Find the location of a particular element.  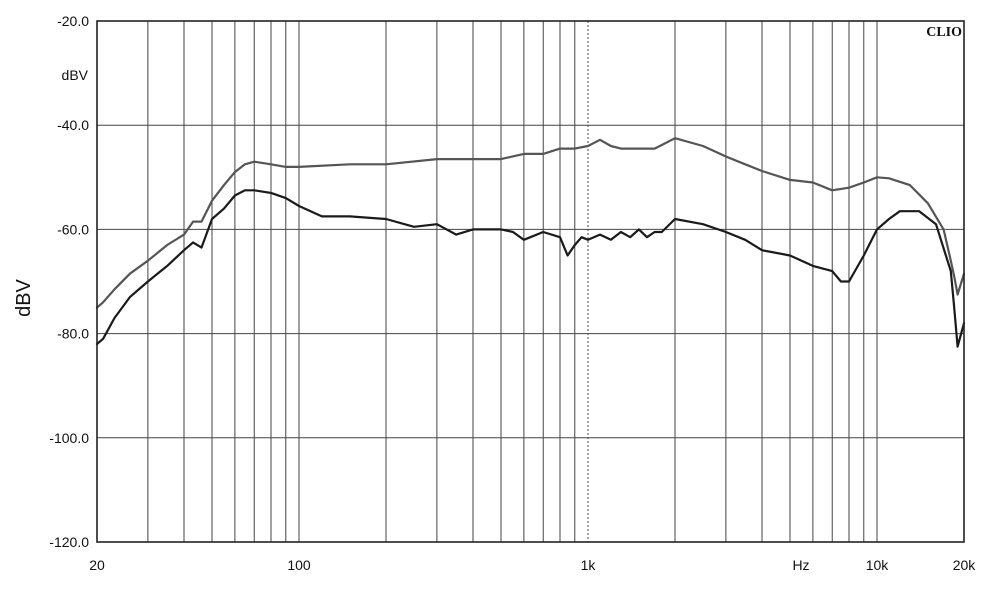

x-tick-label: 10k is located at coordinates (878, 565).